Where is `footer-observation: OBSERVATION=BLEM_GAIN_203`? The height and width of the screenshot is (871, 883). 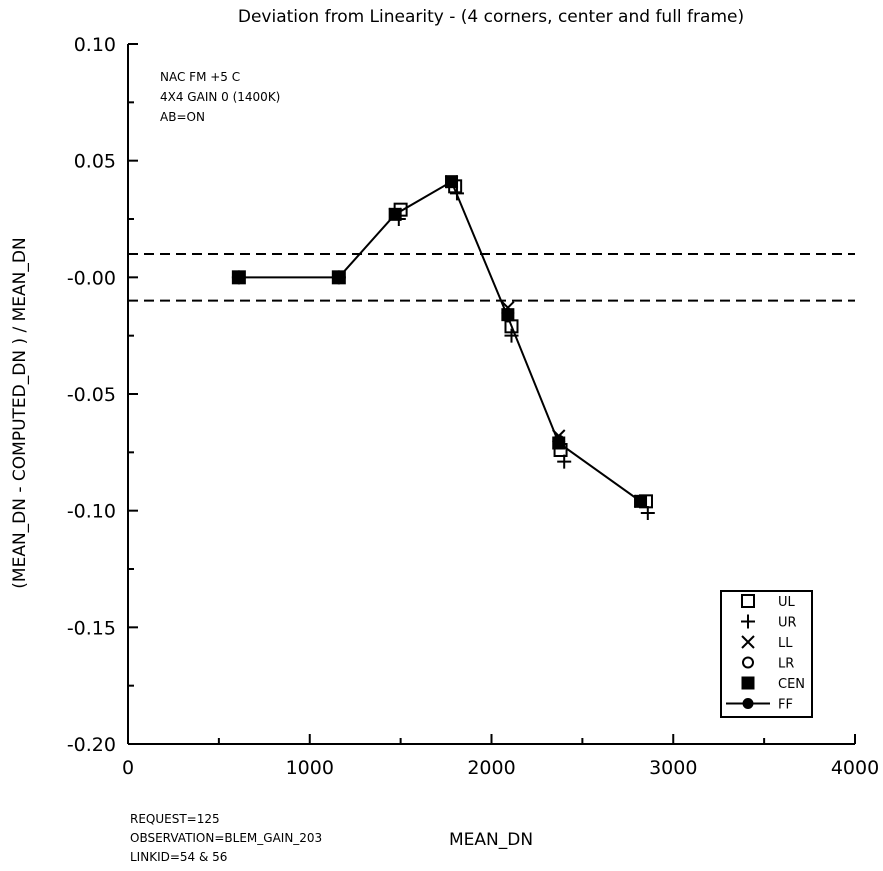
footer-observation: OBSERVATION=BLEM_GAIN_203 is located at coordinates (226, 838).